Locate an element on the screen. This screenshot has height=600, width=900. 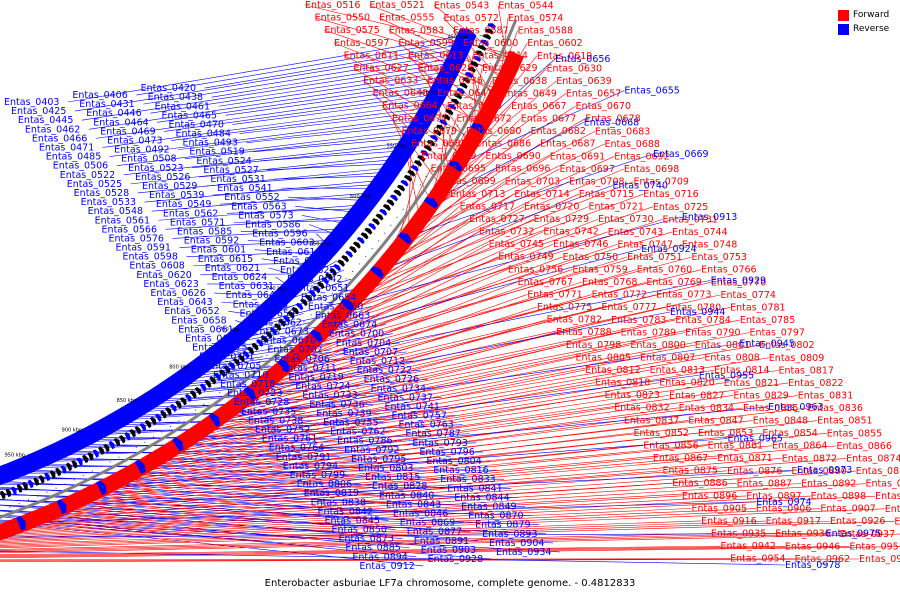
gene-label: Entas_0425 is located at coordinates (38, 111).